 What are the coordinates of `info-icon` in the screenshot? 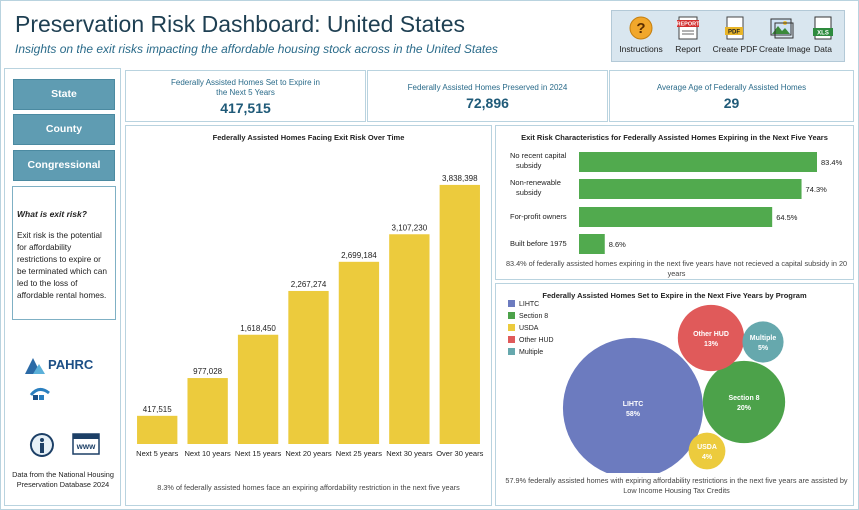 It's located at (42, 446).